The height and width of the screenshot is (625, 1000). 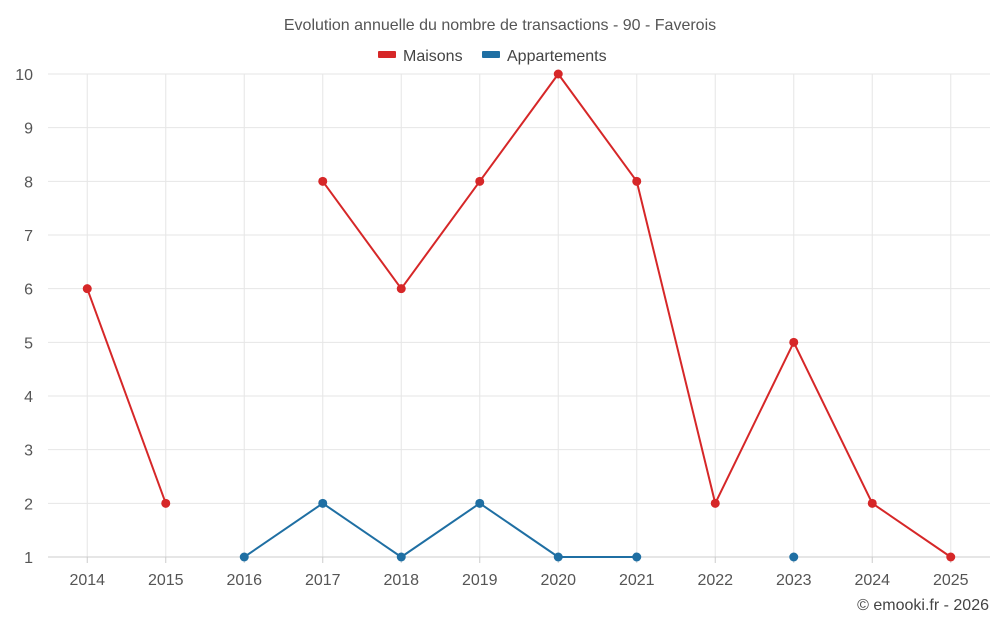 I want to click on legend: Maisons Appartements, so click(x=492, y=56).